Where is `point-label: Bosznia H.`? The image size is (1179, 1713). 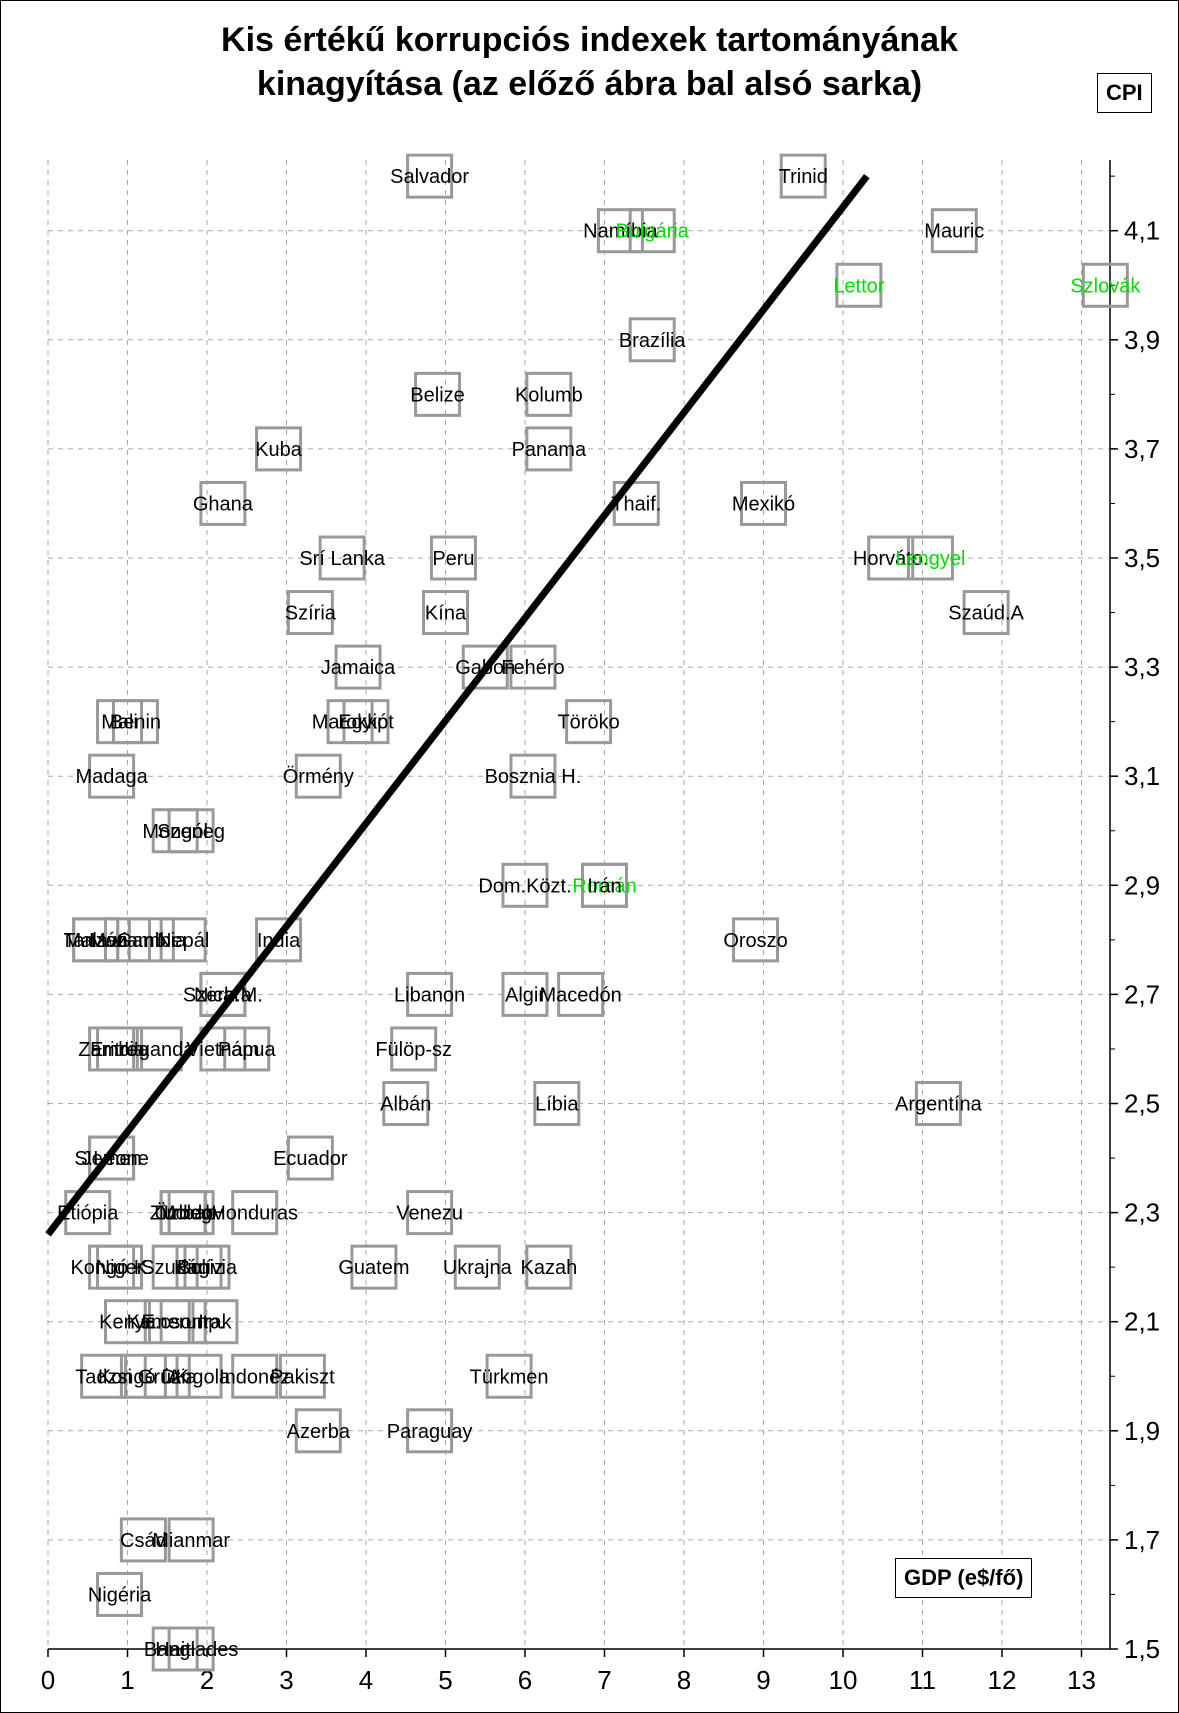
point-label: Bosznia H. is located at coordinates (533, 777).